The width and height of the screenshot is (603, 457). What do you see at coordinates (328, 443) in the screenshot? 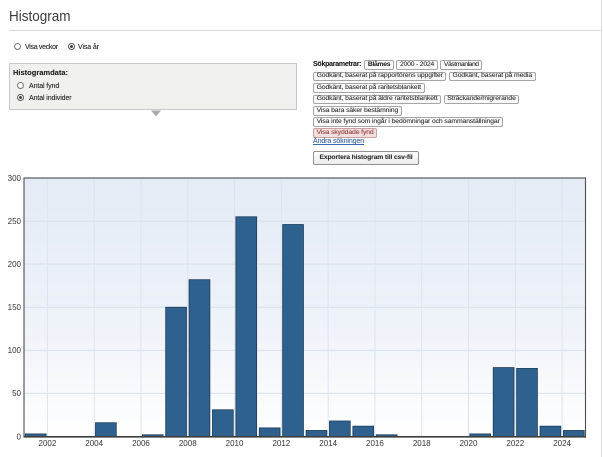
I see `svg-text: 2014` at bounding box center [328, 443].